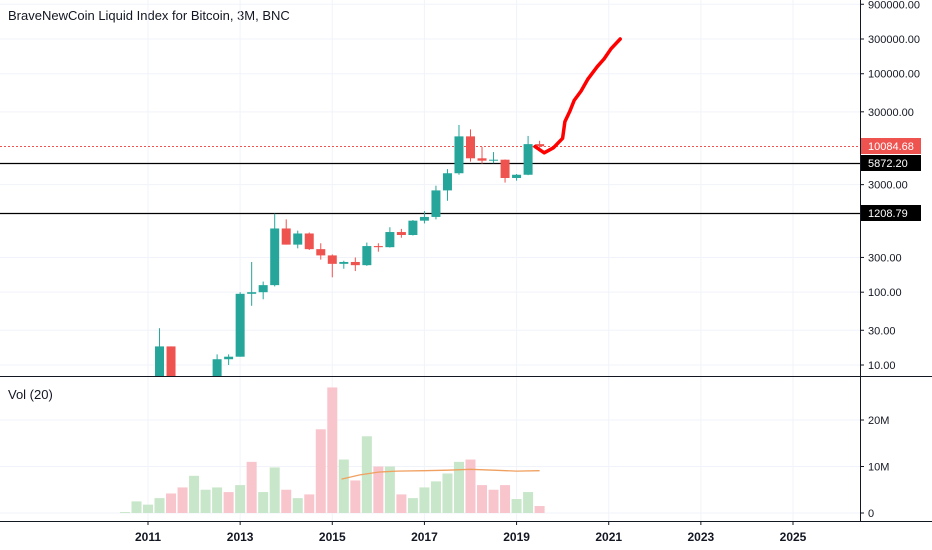  I want to click on time-tick-label: 2015, so click(332, 537).